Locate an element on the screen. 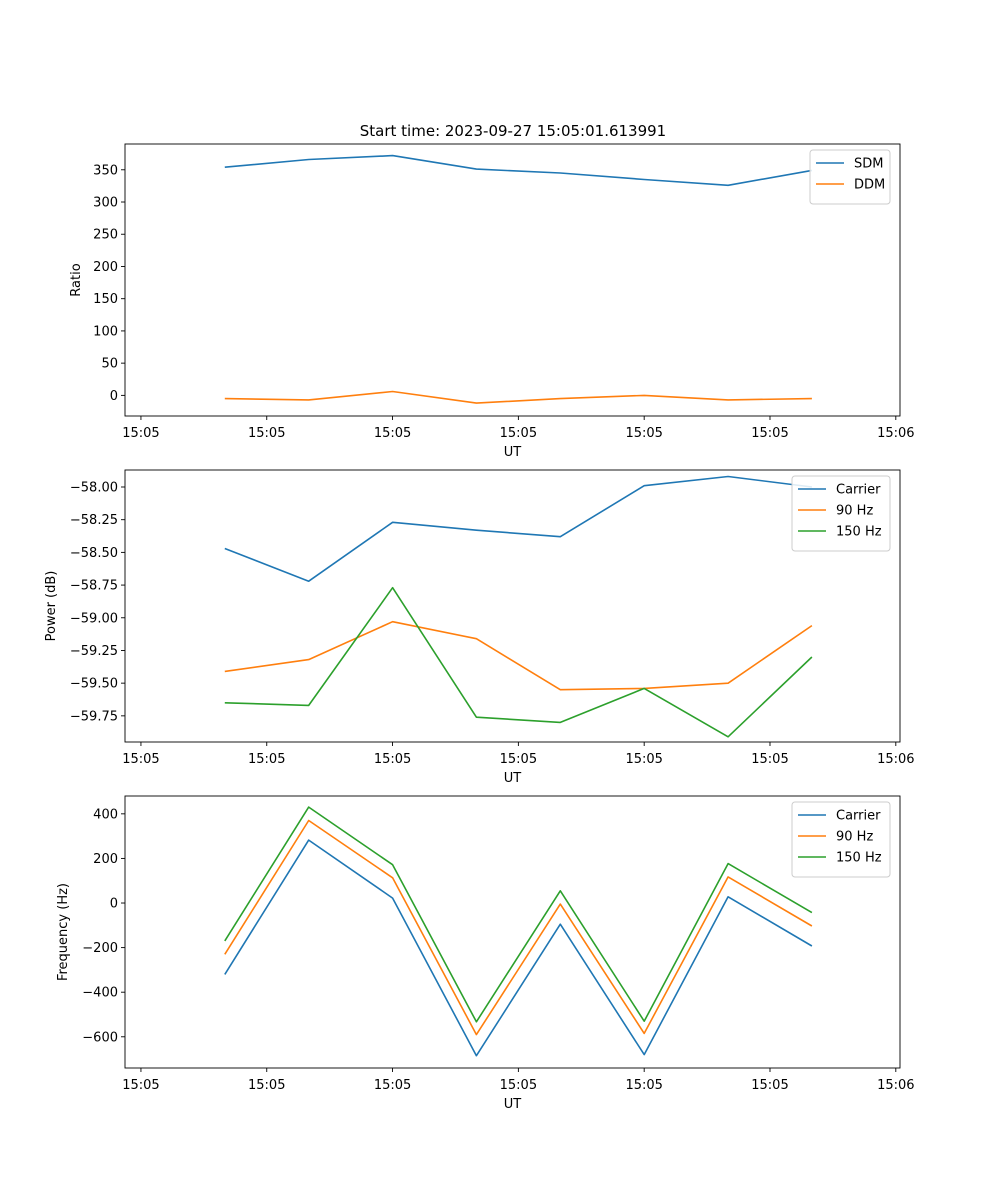 This screenshot has width=1000, height=1200. y-tick-label: 400 is located at coordinates (105, 814).